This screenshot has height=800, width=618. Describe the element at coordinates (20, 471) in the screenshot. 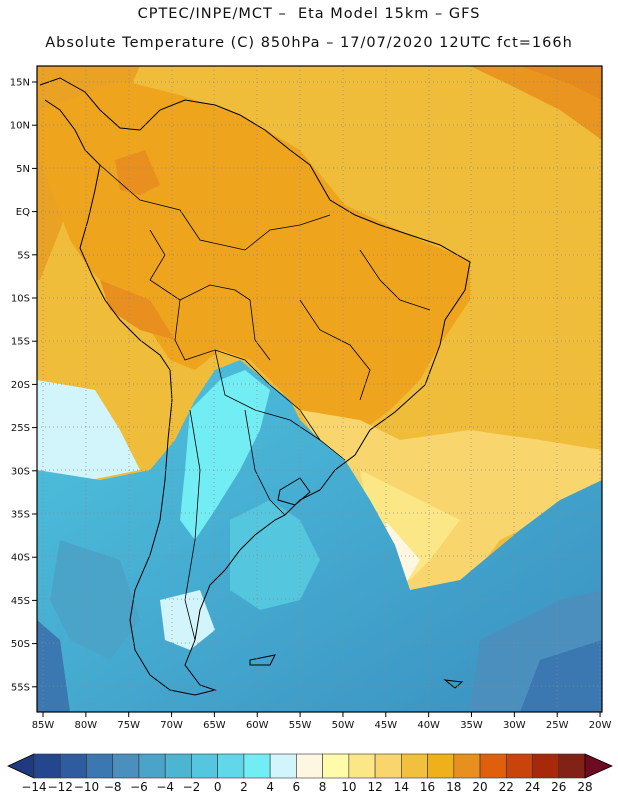

I see `lat-label: 30S` at that location.